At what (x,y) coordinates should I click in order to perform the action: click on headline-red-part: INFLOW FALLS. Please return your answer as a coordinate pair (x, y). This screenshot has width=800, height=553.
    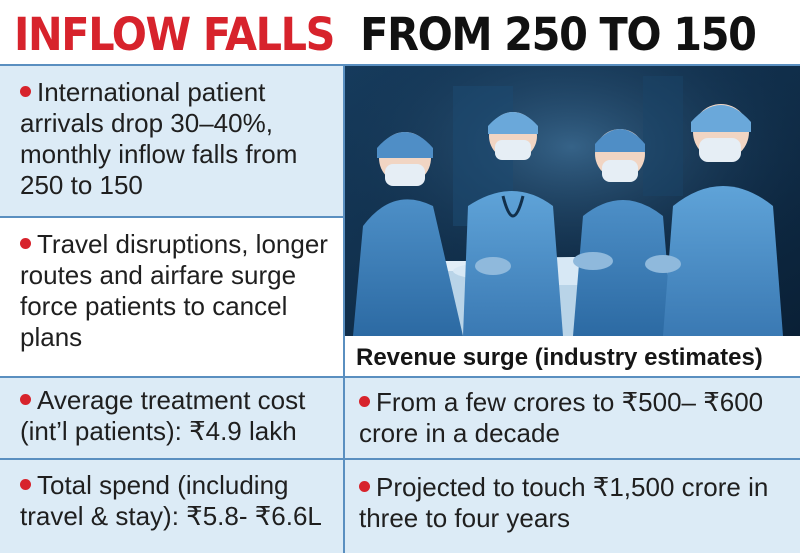
    Looking at the image, I should click on (174, 34).